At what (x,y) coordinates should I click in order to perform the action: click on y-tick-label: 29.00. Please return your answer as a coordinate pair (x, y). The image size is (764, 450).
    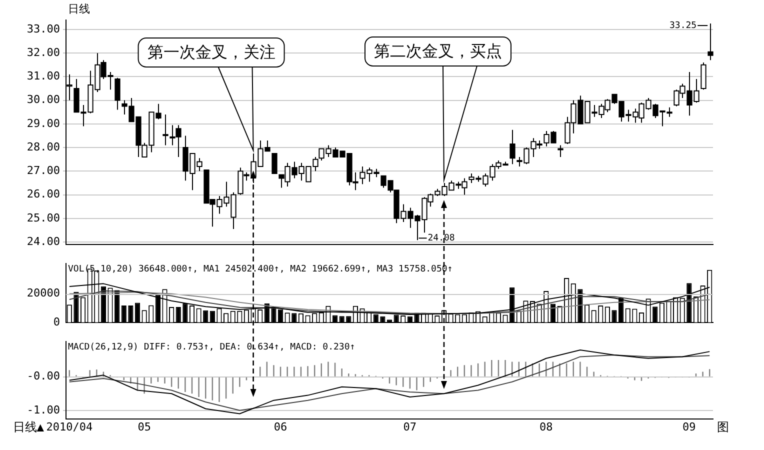
    Looking at the image, I should click on (43, 123).